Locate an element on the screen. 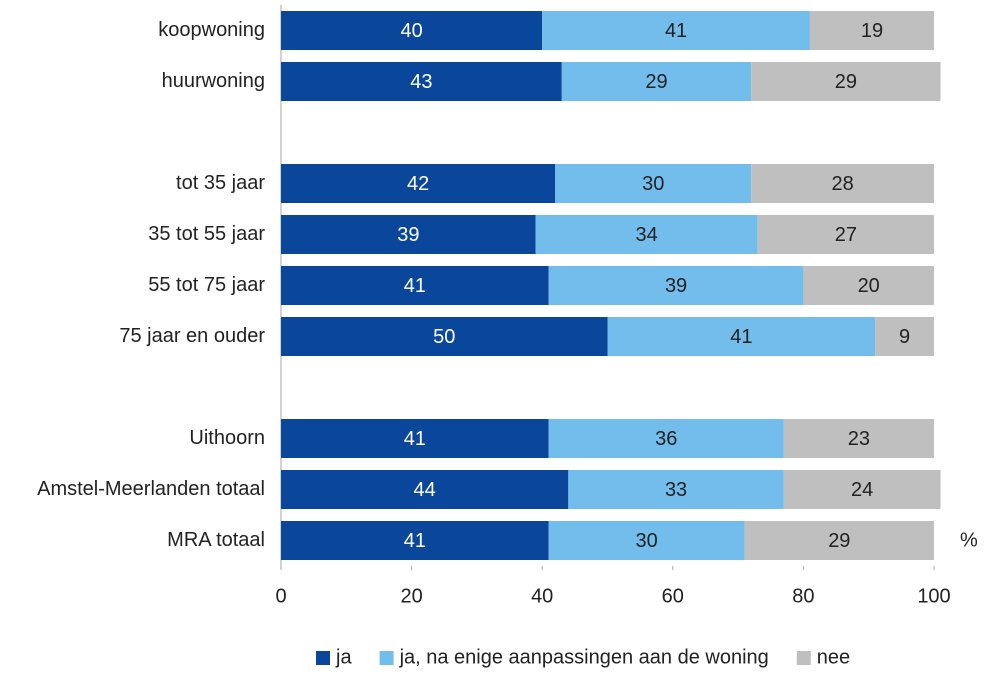 The image size is (989, 687). data-label: 19 is located at coordinates (872, 31).